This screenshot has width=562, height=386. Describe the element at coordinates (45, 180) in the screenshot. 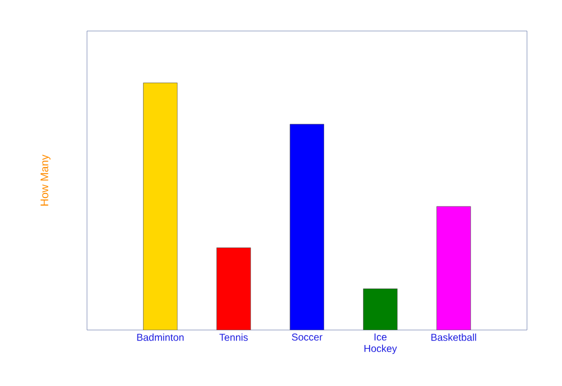

I see `y-axis-title: How Many` at that location.